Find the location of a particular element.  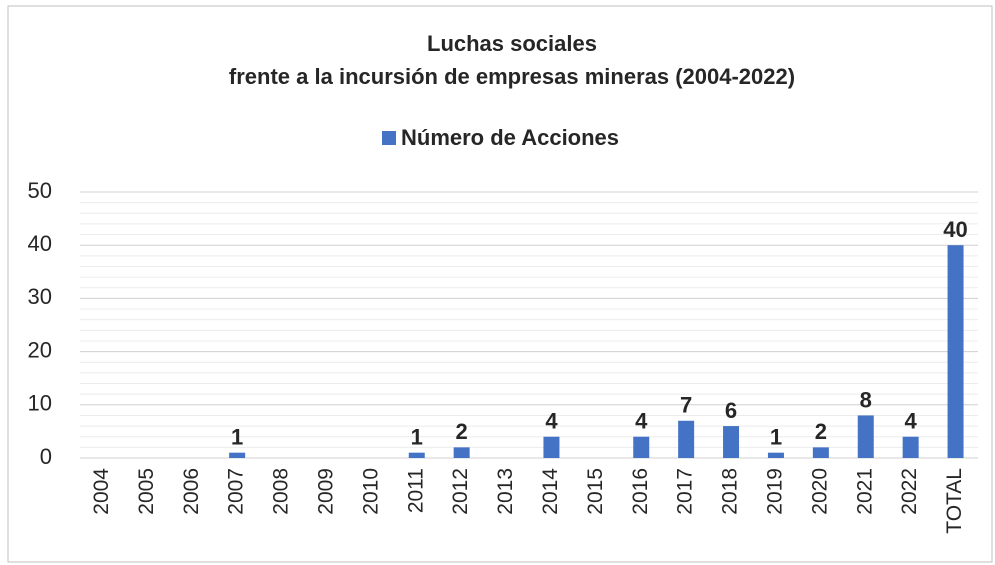

x-tick-label: 2015 is located at coordinates (595, 491).